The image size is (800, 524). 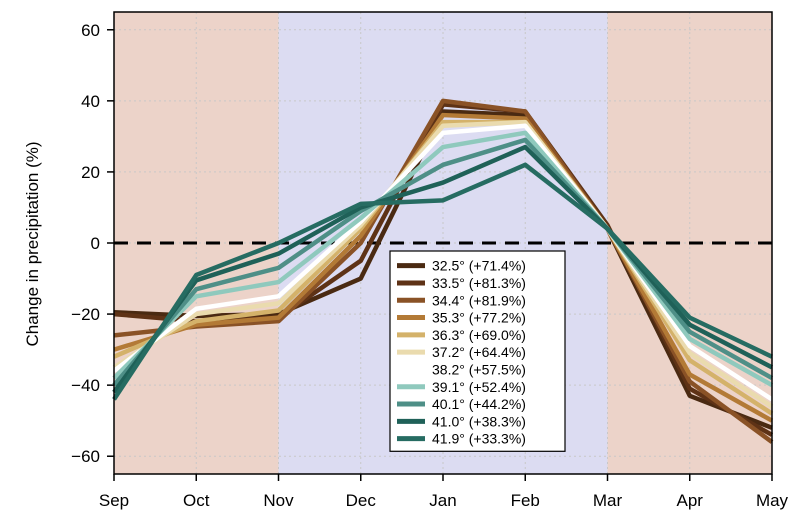 I want to click on legend-label-9: 41.0° (+38.3%), so click(x=479, y=421).